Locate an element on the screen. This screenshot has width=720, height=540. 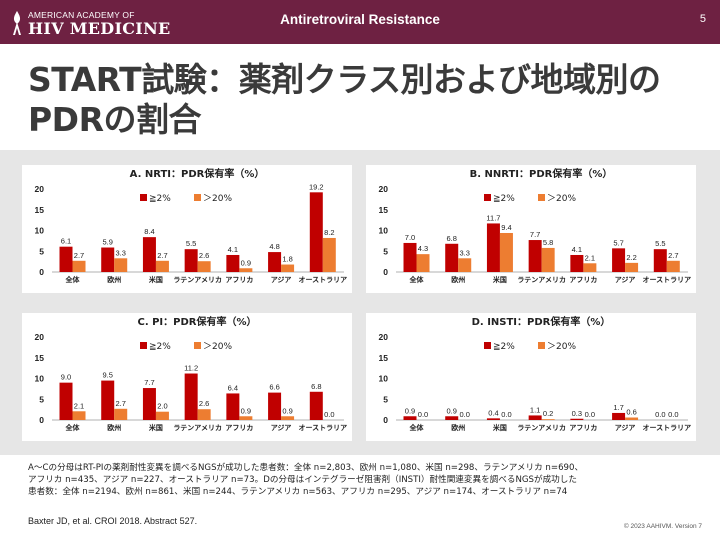
data-label: 0.6 is located at coordinates (631, 412).